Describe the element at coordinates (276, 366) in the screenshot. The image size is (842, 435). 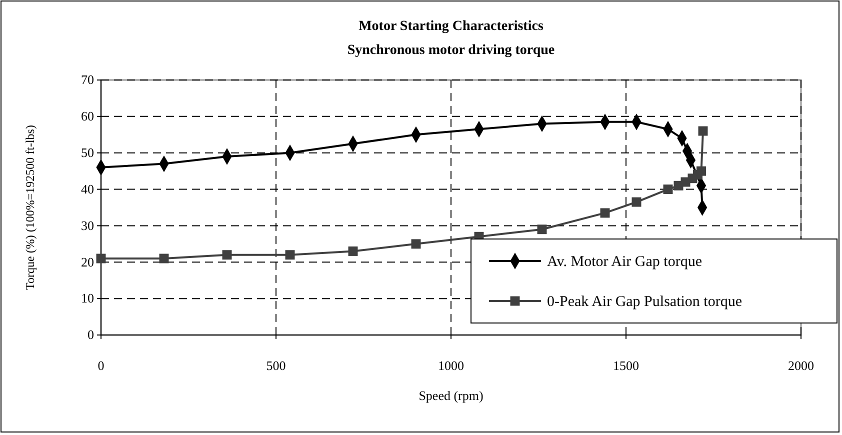
I see `x-tick-label: 500` at that location.